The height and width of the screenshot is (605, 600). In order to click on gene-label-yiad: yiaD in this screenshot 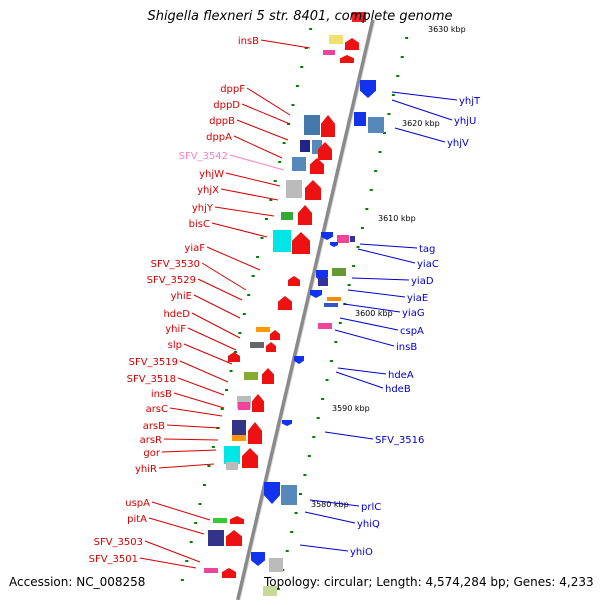, I will do `click(422, 281)`.